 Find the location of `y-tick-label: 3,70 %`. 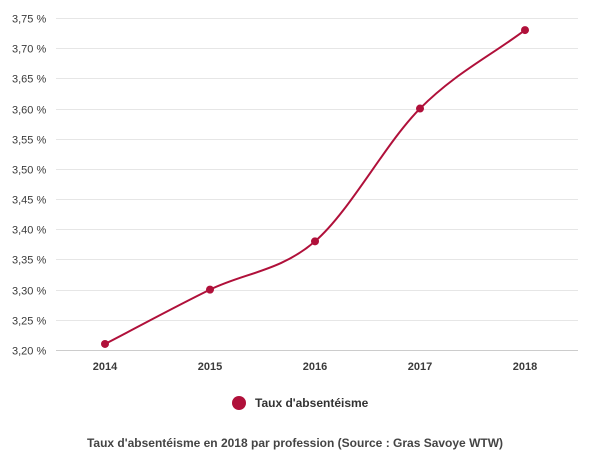

y-tick-label: 3,70 % is located at coordinates (29, 50).